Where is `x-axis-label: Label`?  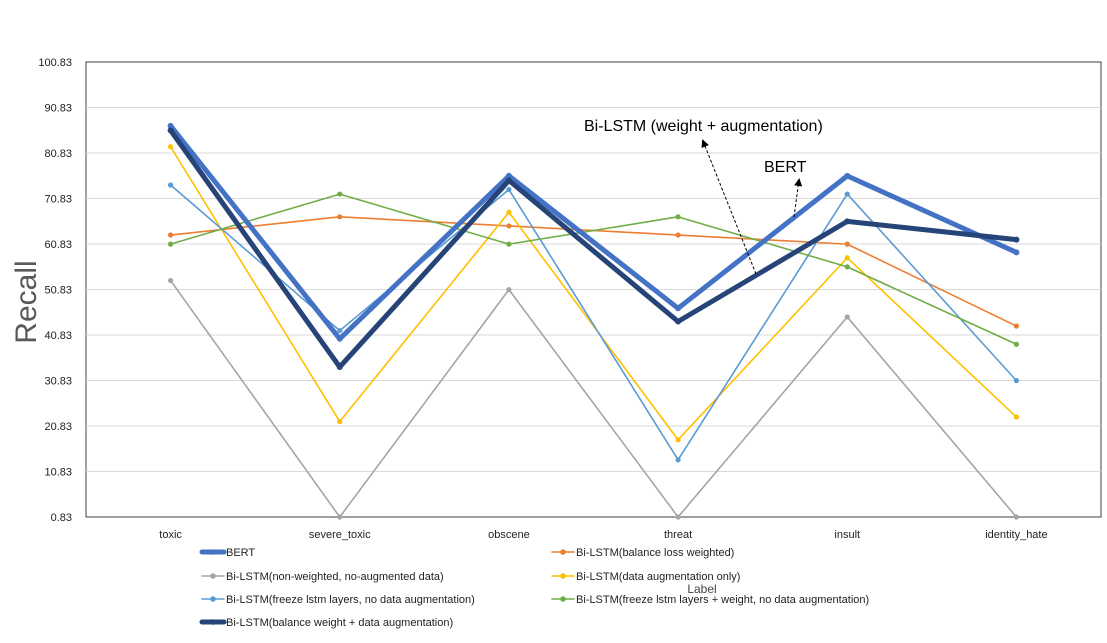
x-axis-label: Label is located at coordinates (701, 589).